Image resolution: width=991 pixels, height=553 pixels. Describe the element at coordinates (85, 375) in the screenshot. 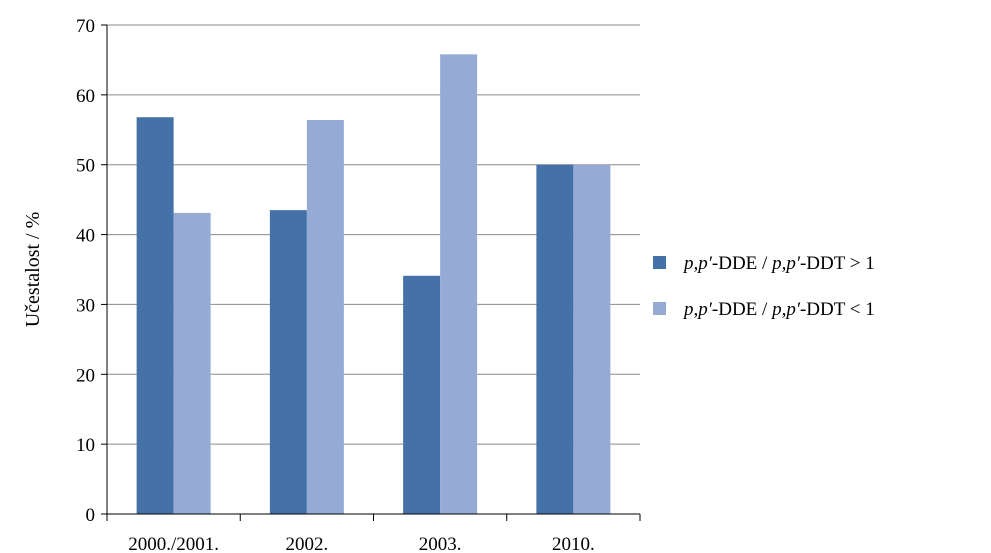

I see `y-tick-label: 20` at that location.